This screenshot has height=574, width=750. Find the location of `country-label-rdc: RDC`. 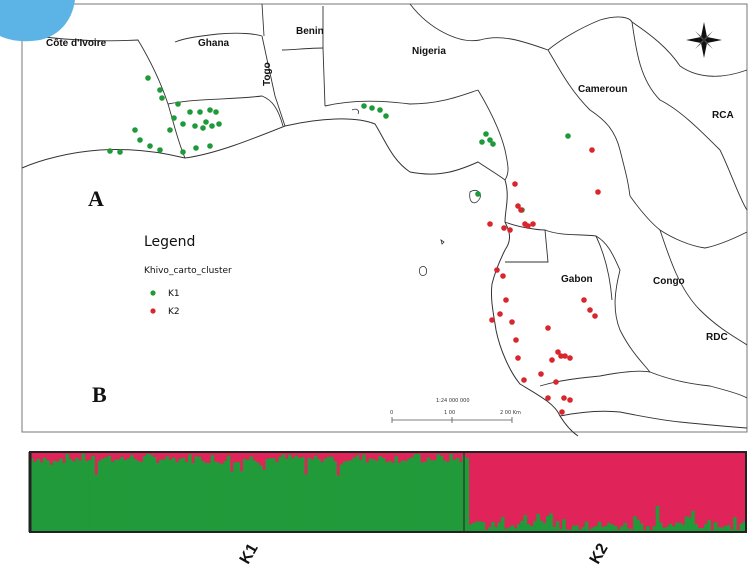

country-label-rdc: RDC is located at coordinates (717, 337).